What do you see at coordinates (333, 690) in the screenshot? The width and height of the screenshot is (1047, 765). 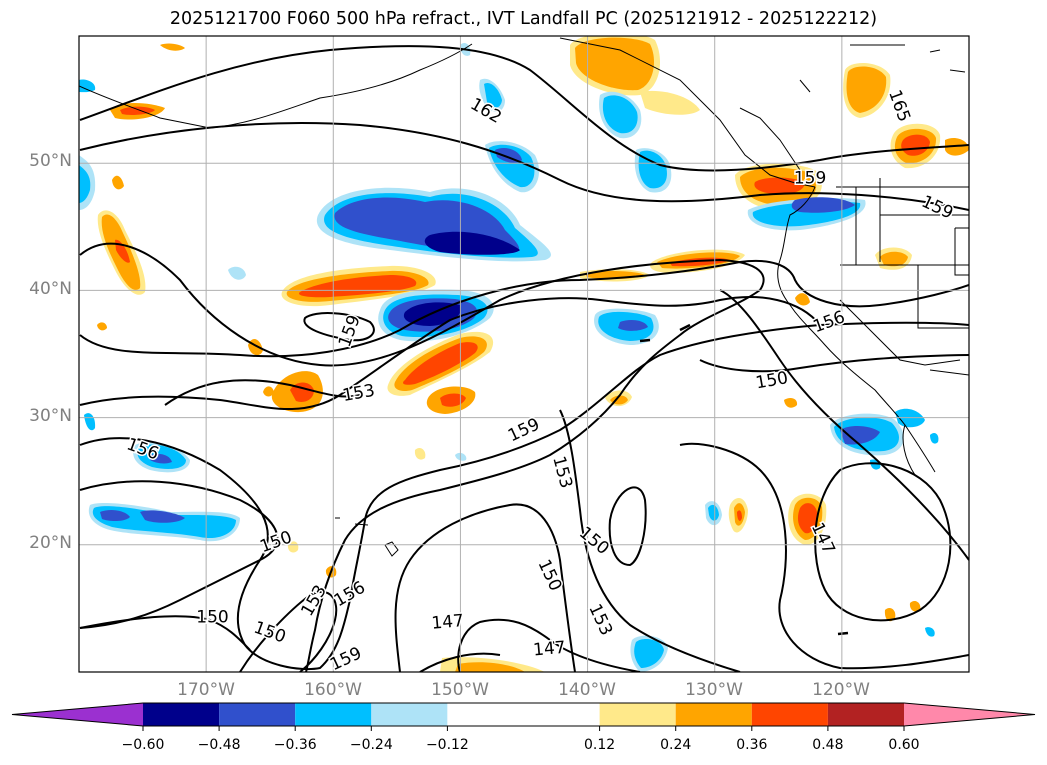 I see `lon-label-160w: 160°W` at bounding box center [333, 690].